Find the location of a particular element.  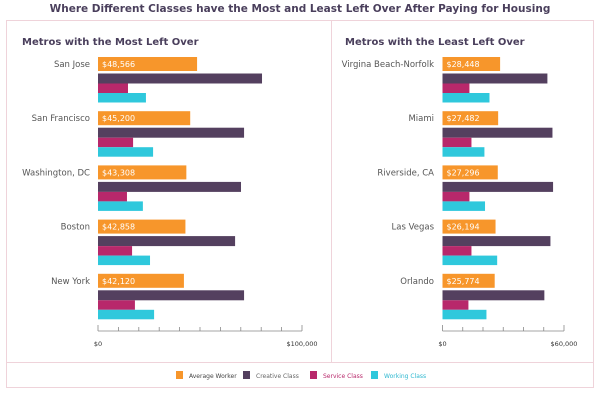

bar-value-label: $43,308 is located at coordinates (118, 172).